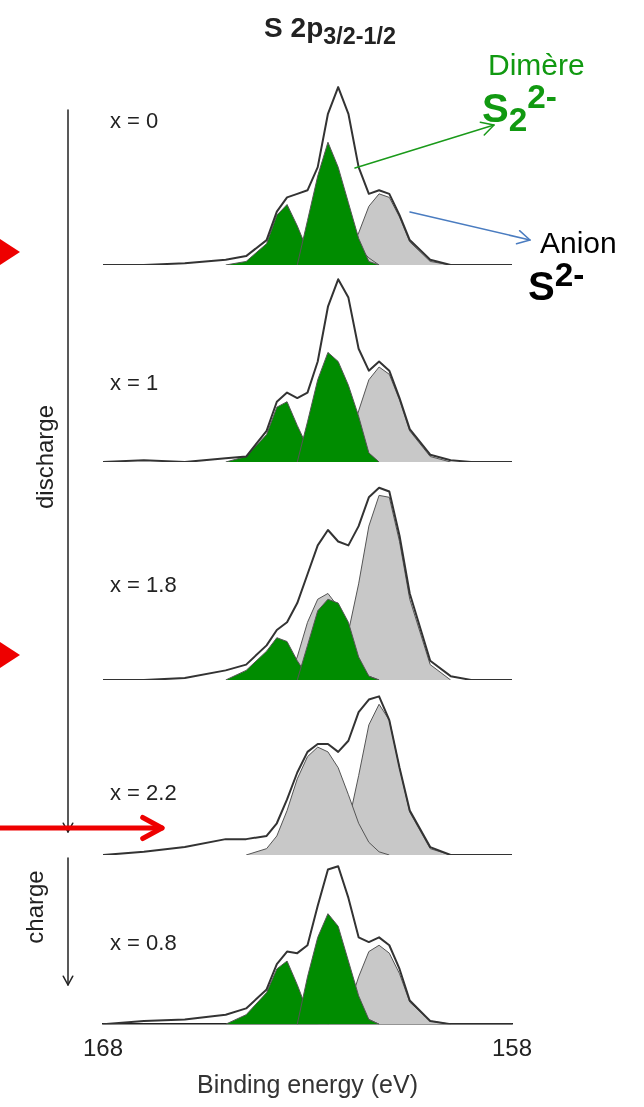  I want to click on text: charge, so click(34, 907).